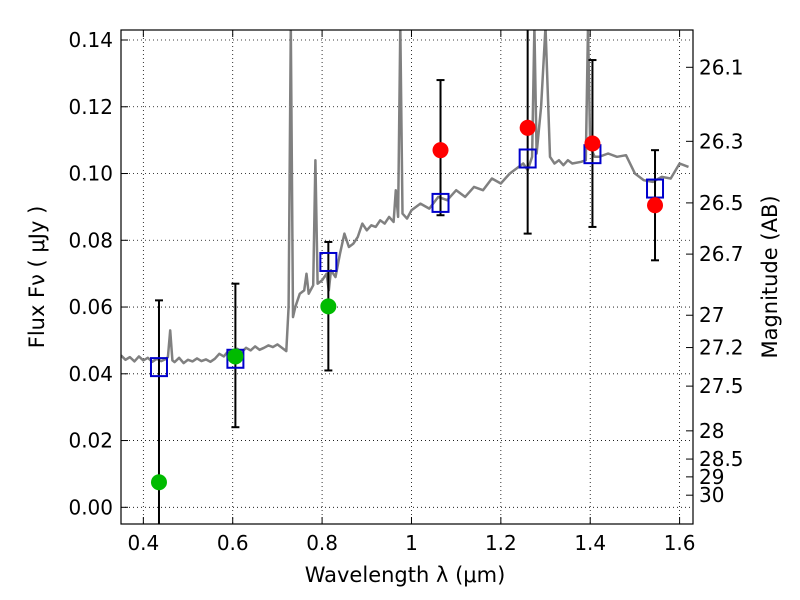 Image resolution: width=800 pixels, height=600 pixels. Describe the element at coordinates (501, 543) in the screenshot. I see `x-tick-label: 1.2` at that location.